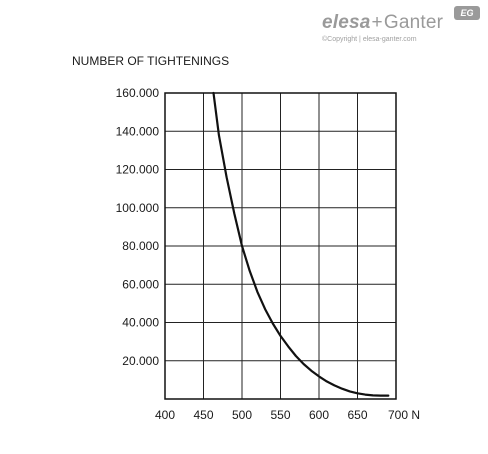 The width and height of the screenshot is (488, 454). What do you see at coordinates (280, 415) in the screenshot?
I see `x-tick-label: 550` at bounding box center [280, 415].